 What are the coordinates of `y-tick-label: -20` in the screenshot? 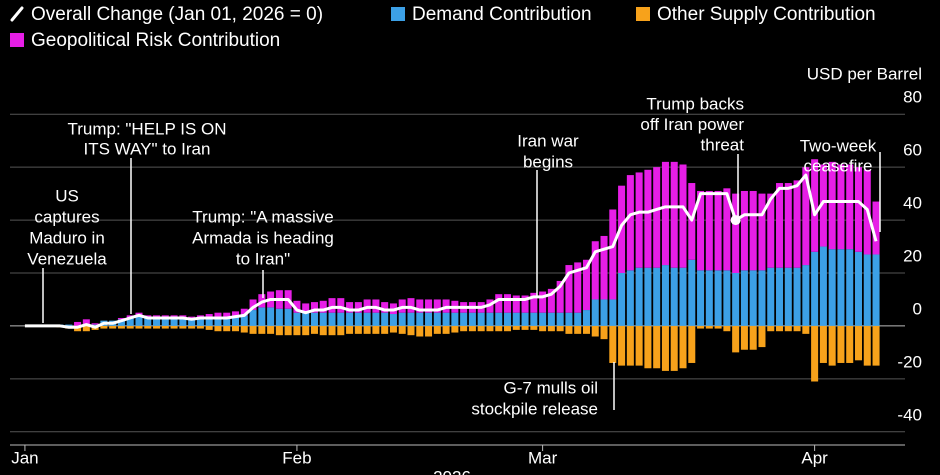 It's located at (909, 361).